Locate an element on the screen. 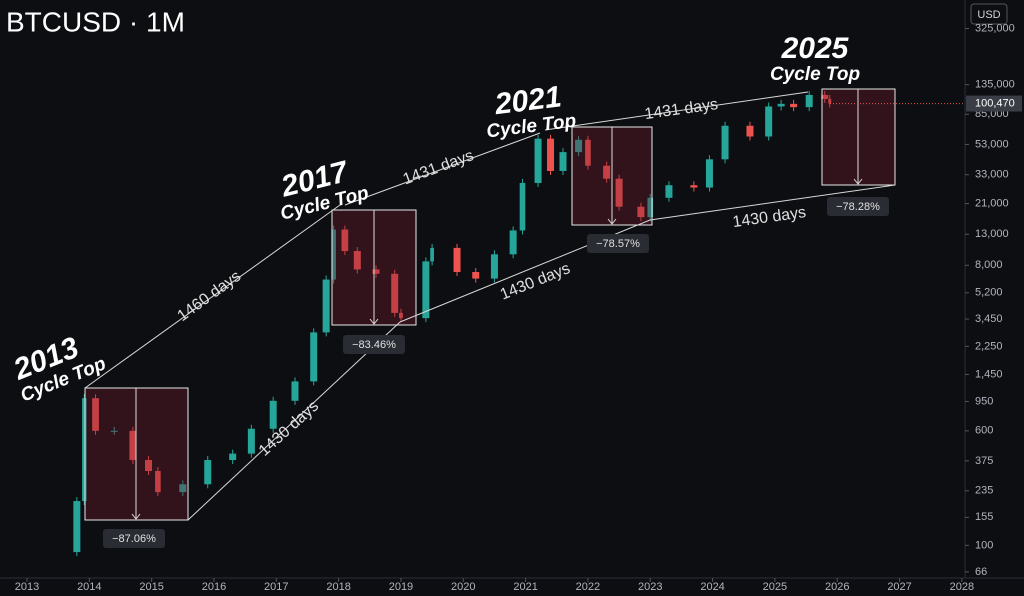  x-tick-label: 2022 is located at coordinates (588, 587).